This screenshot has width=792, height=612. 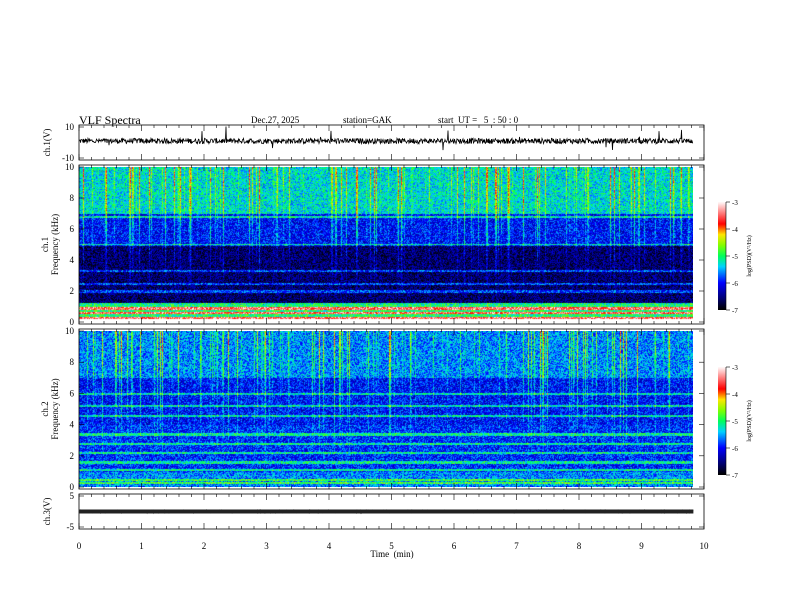 I want to click on date-label: Dec.27, 2025, so click(x=275, y=120).